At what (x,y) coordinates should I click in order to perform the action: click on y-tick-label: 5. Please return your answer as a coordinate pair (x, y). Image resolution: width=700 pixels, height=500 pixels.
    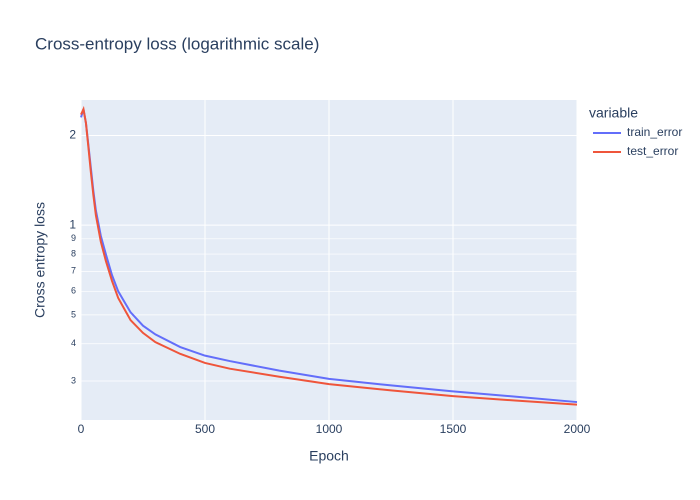
    Looking at the image, I should click on (73, 314).